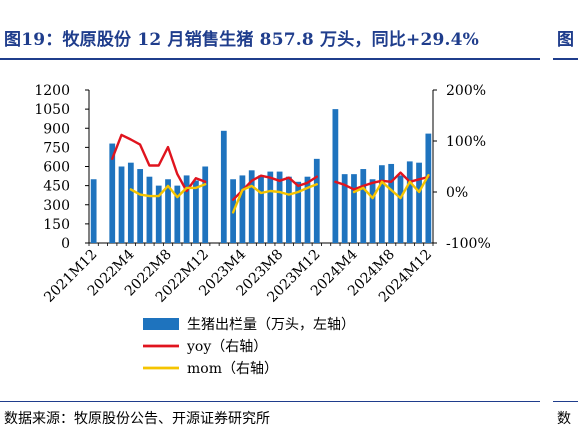 This screenshot has width=578, height=431. Describe the element at coordinates (565, 401) in the screenshot. I see `next-source-rule` at that location.